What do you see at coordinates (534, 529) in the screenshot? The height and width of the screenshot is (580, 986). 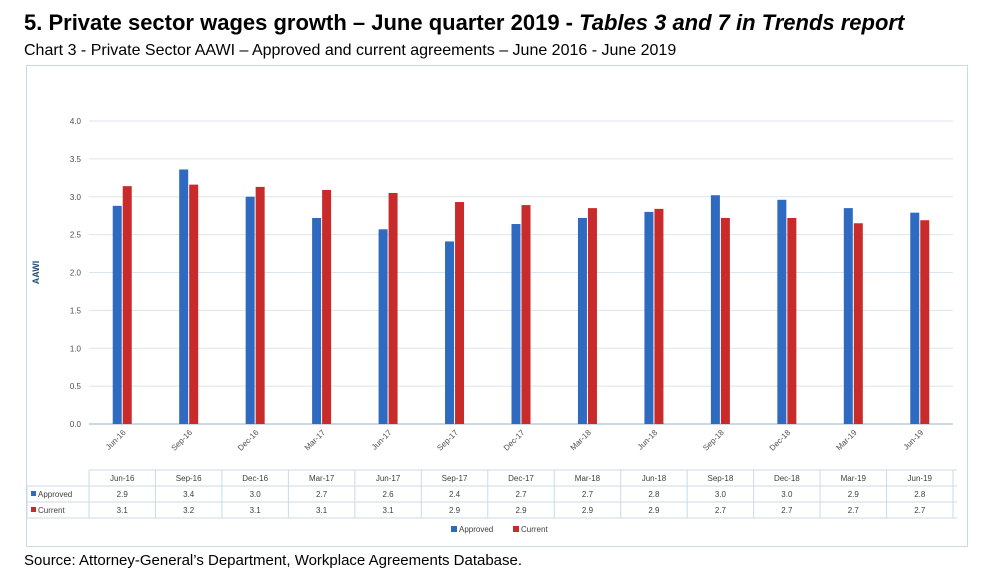 I see `legend-label: Current` at bounding box center [534, 529].